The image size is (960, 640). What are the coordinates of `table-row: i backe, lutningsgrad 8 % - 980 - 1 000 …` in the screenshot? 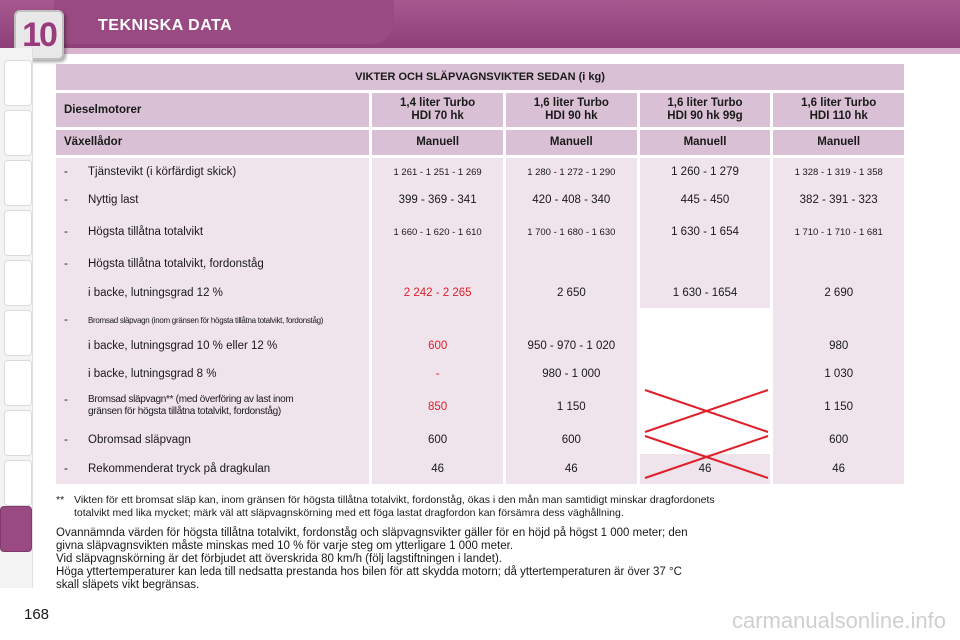 It's located at (480, 374).